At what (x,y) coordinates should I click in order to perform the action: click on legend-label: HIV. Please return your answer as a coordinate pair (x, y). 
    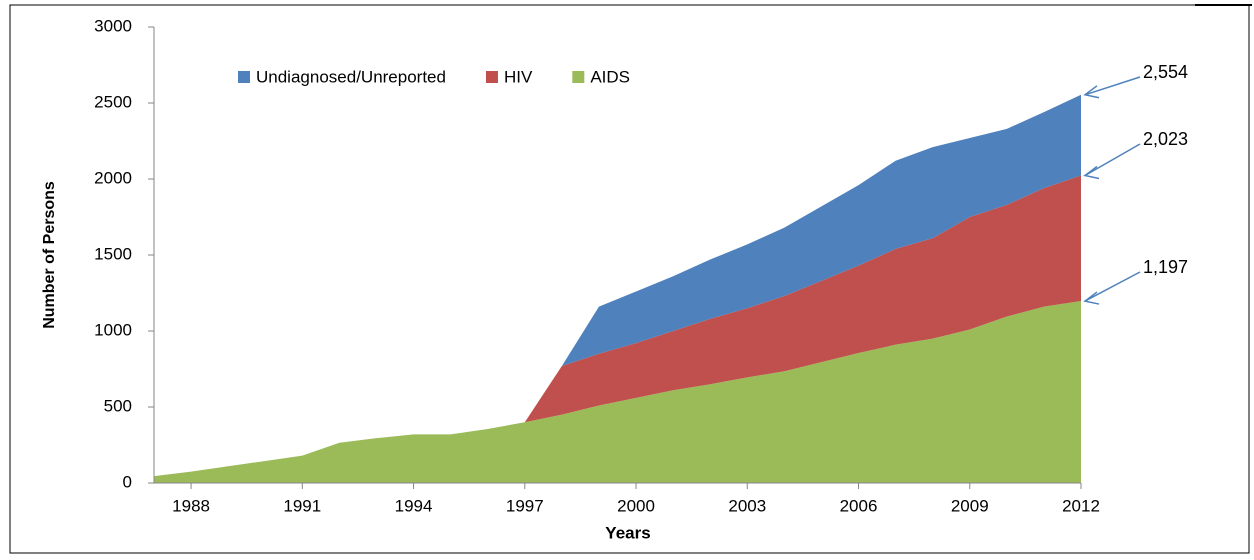
    Looking at the image, I should click on (518, 76).